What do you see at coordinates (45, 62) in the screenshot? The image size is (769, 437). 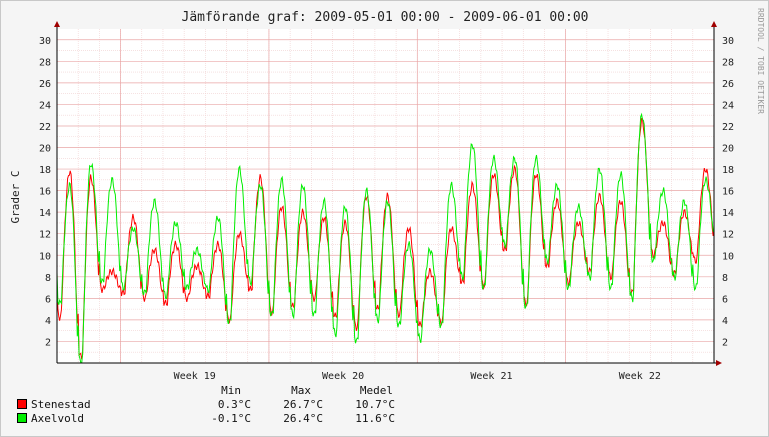 I see `y-tick-label-left: 28` at bounding box center [45, 62].